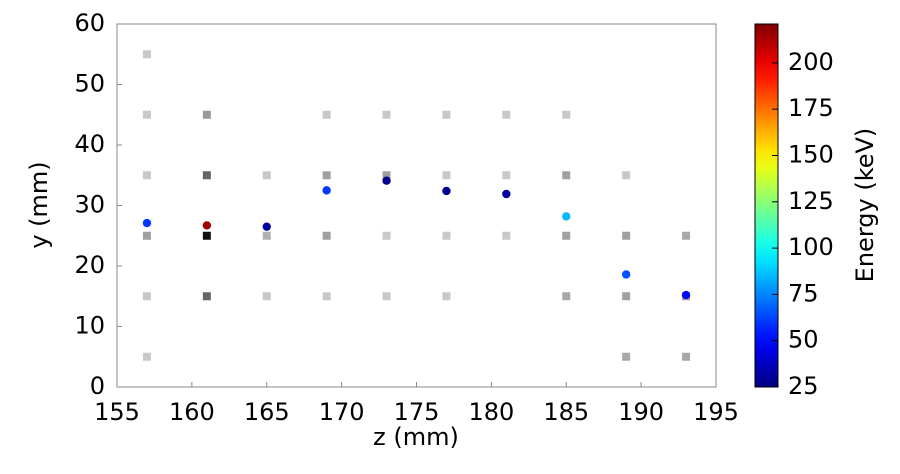  What do you see at coordinates (417, 412) in the screenshot?
I see `x-tick-label: 175` at bounding box center [417, 412].